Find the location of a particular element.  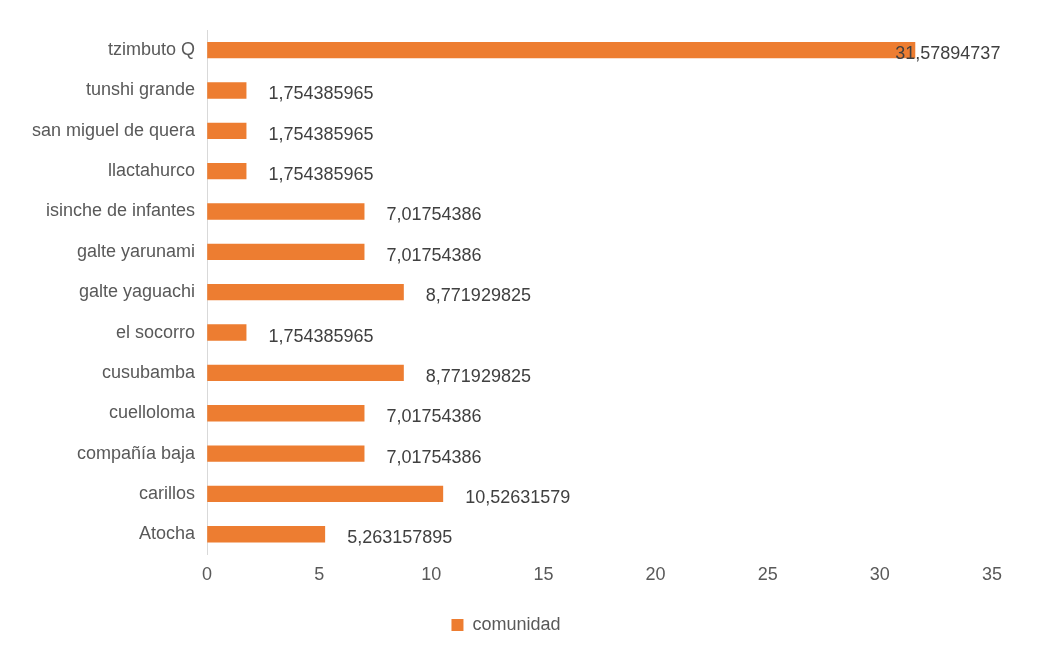

y-tick-label: cuelloloma is located at coordinates (153, 412).